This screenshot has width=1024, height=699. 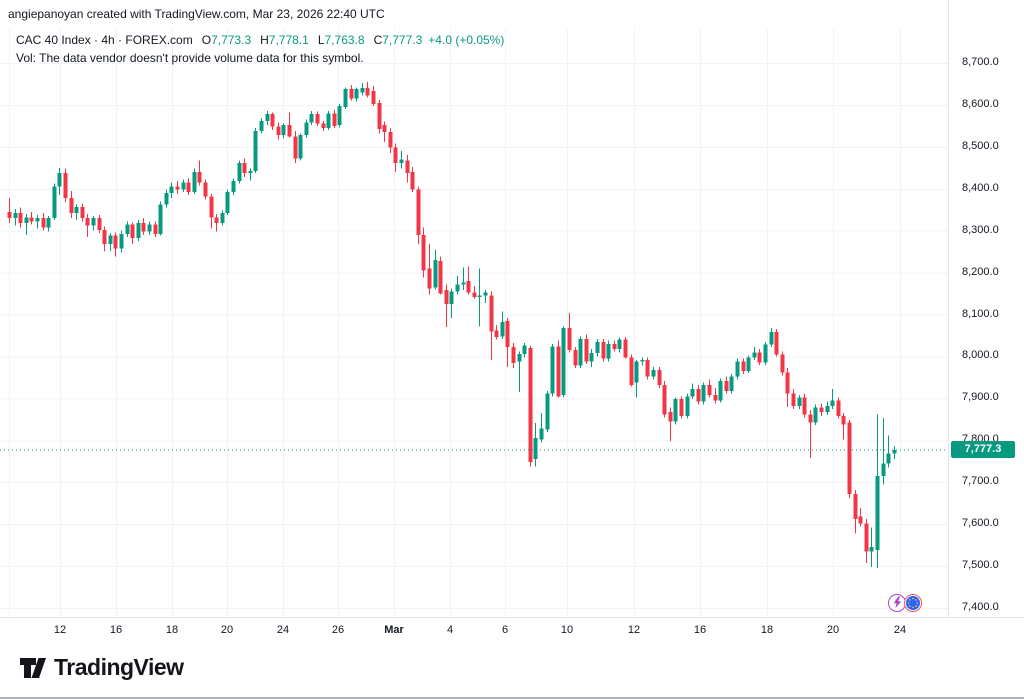 What do you see at coordinates (512, 631) in the screenshot?
I see `time-axis: 12 16 18 20 24 26 Mar 4 6 10 12 16 18 20 24` at bounding box center [512, 631].